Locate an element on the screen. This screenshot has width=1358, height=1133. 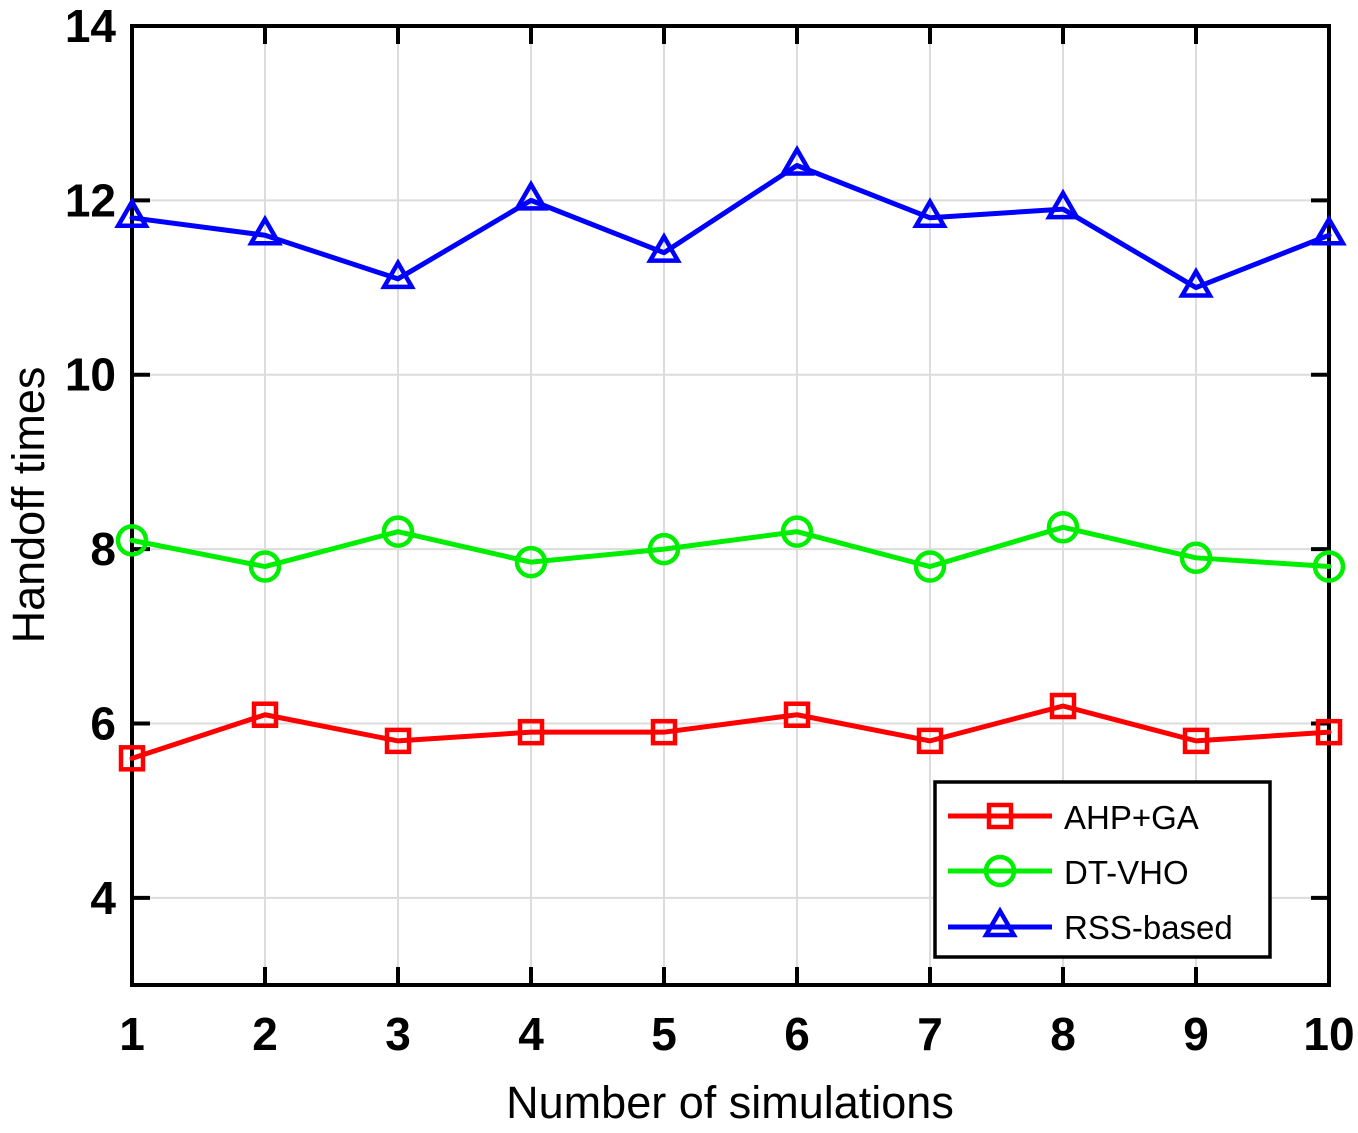
y-tick-label: 8 is located at coordinates (103, 549).